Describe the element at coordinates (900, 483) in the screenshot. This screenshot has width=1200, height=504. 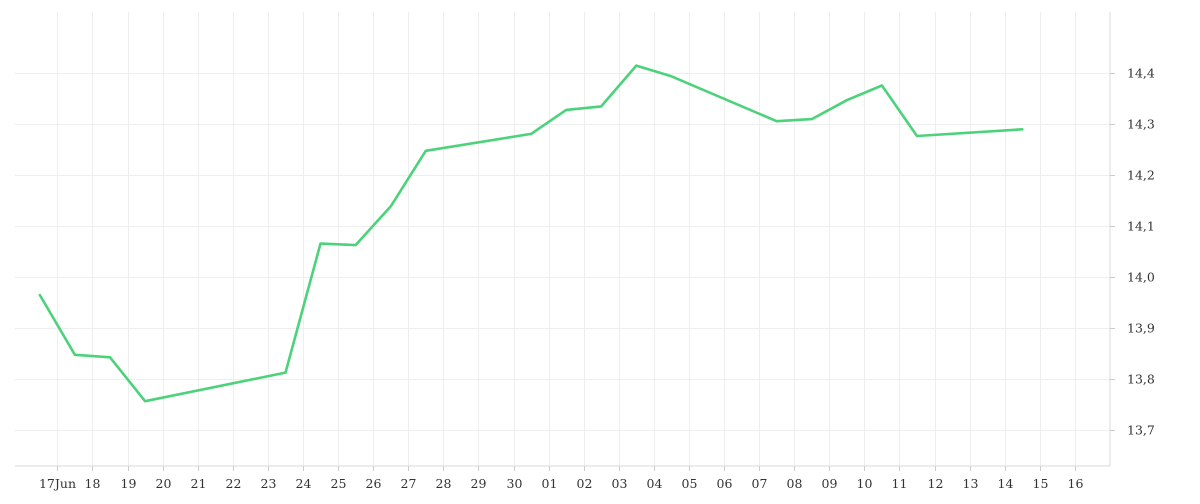
I see `x-tick-label: 11` at that location.